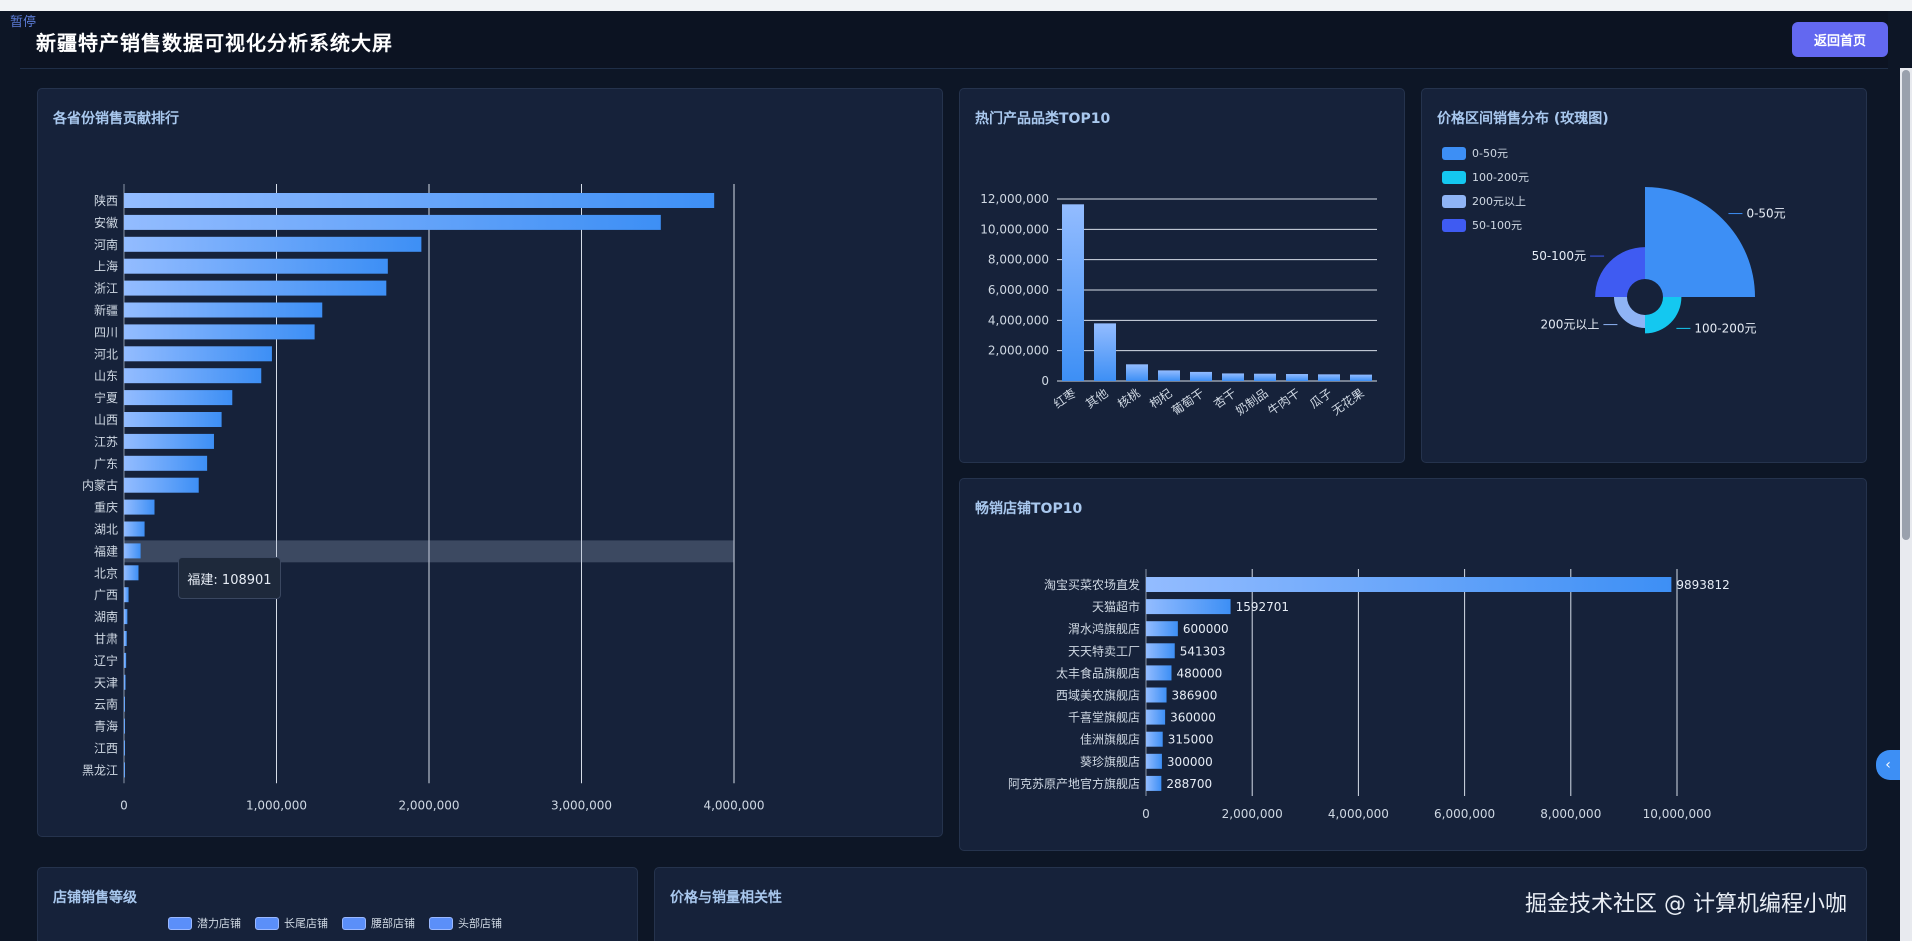 This screenshot has width=1912, height=941. Describe the element at coordinates (1199, 673) in the screenshot. I see `bar-value-label: 480000` at that location.